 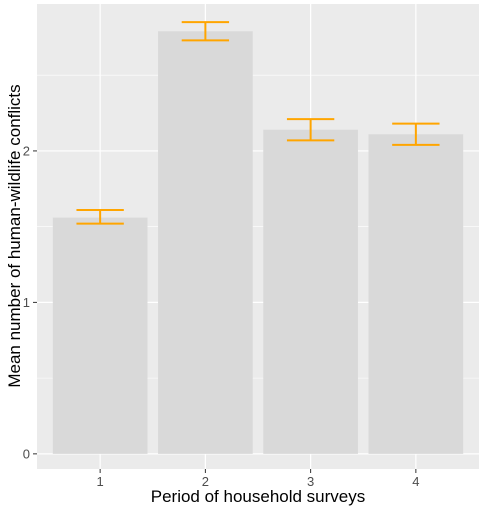 I want to click on x-tick-label: 2, so click(x=205, y=481).